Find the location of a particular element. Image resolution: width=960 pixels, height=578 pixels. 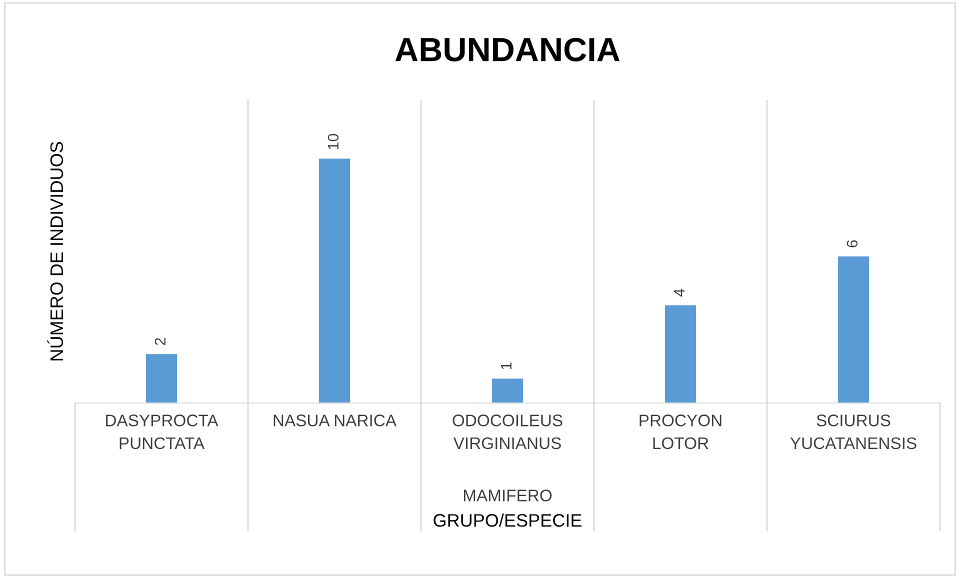

data-label: 1 is located at coordinates (506, 366).